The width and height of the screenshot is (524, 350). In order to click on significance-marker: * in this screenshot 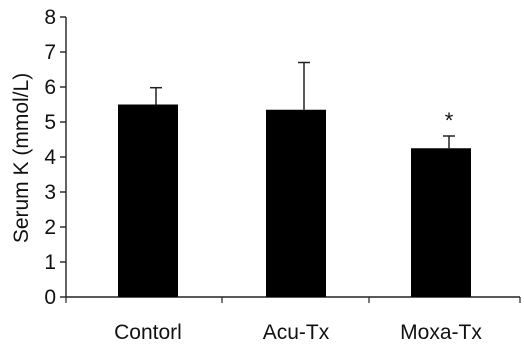, I will do `click(449, 120)`.